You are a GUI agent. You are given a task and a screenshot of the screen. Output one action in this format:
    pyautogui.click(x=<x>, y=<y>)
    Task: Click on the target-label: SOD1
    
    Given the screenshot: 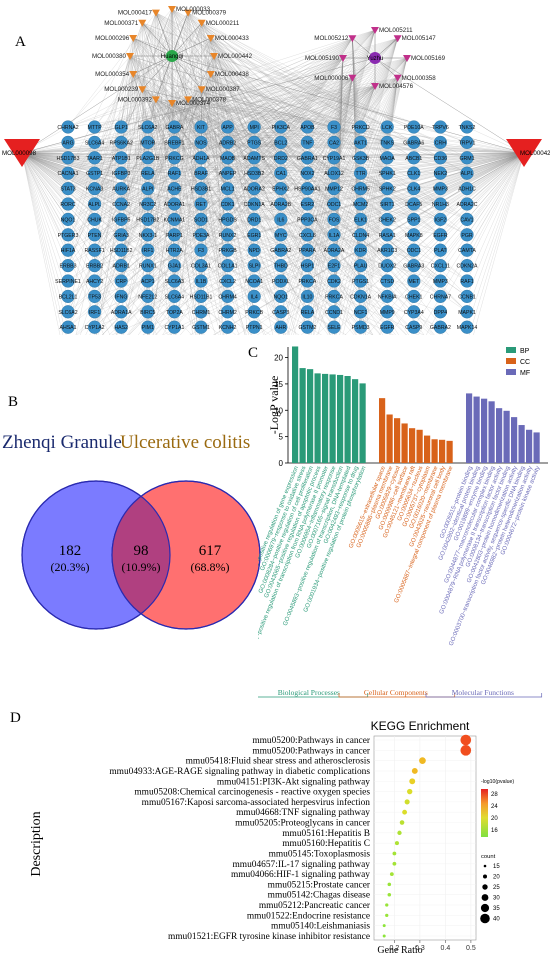 What is the action you would take?
    pyautogui.click(x=201, y=220)
    